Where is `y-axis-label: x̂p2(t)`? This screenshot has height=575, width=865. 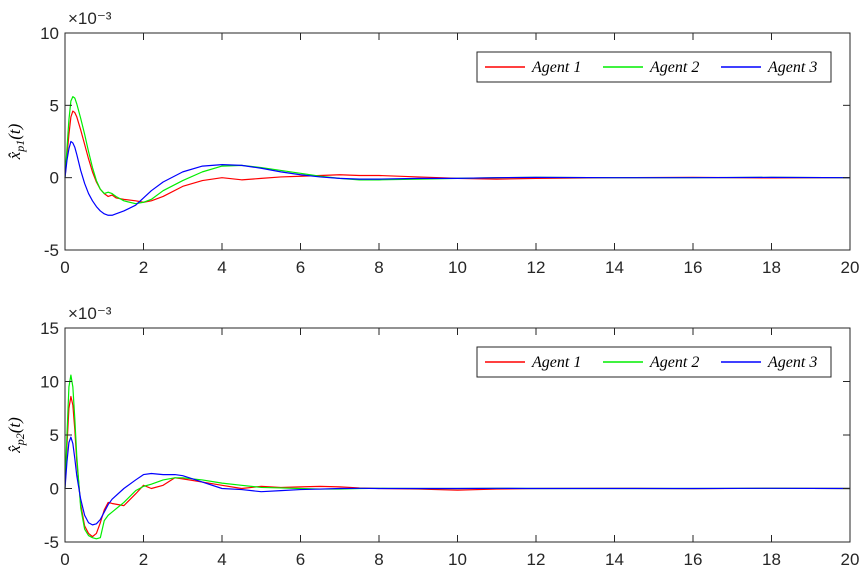 y-axis-label: x̂p2(t) is located at coordinates (16, 435).